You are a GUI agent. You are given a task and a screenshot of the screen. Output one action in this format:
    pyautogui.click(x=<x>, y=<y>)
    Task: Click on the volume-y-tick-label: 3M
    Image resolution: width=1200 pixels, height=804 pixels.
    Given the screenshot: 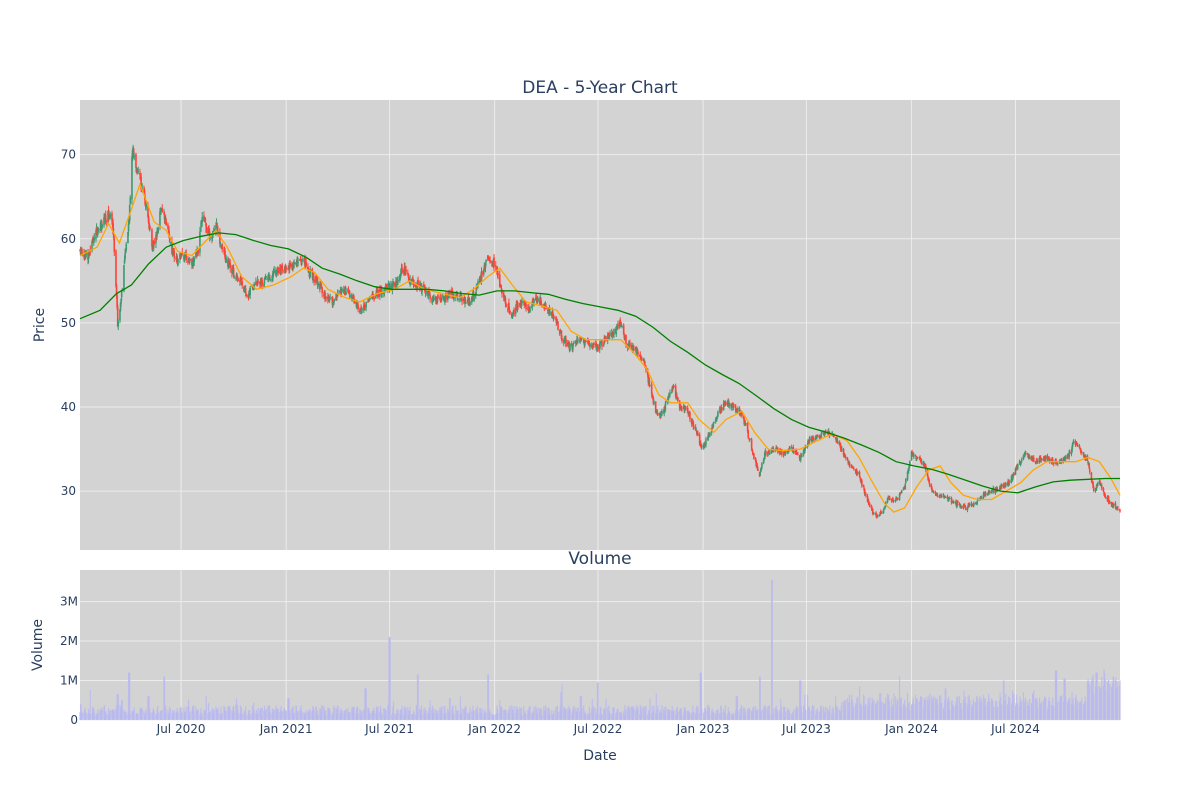 What is the action you would take?
    pyautogui.click(x=69, y=602)
    